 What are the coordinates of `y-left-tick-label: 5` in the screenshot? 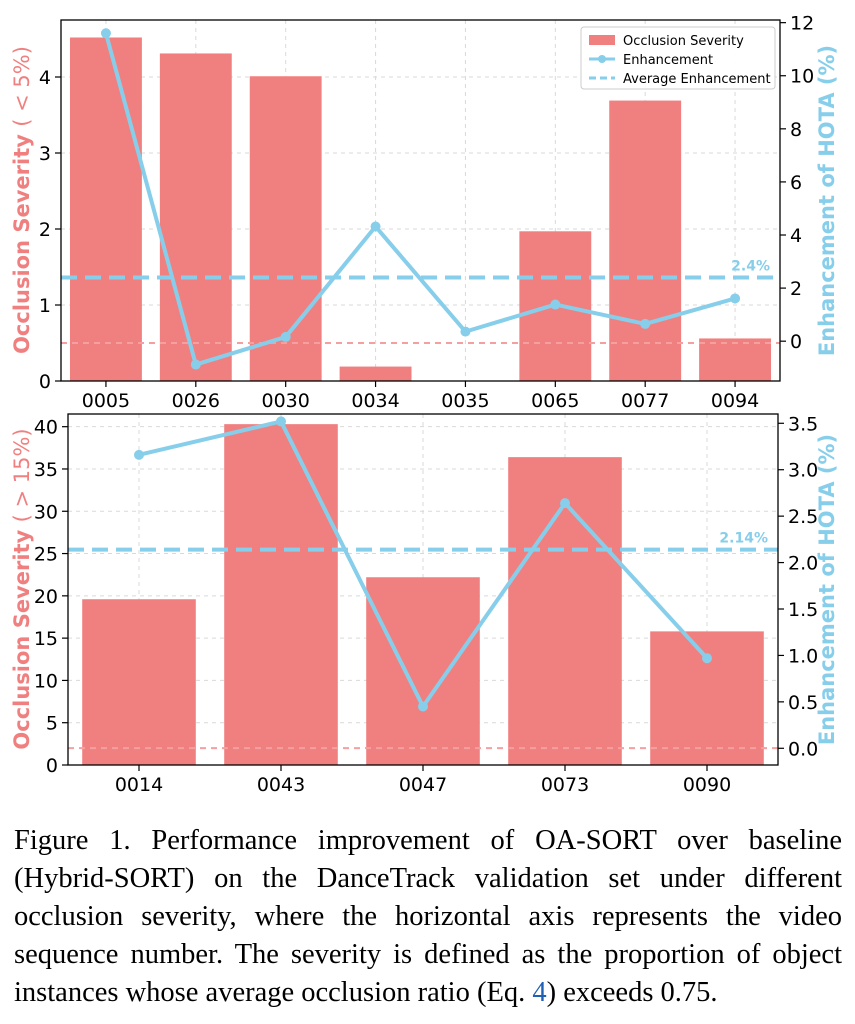 It's located at (52, 724).